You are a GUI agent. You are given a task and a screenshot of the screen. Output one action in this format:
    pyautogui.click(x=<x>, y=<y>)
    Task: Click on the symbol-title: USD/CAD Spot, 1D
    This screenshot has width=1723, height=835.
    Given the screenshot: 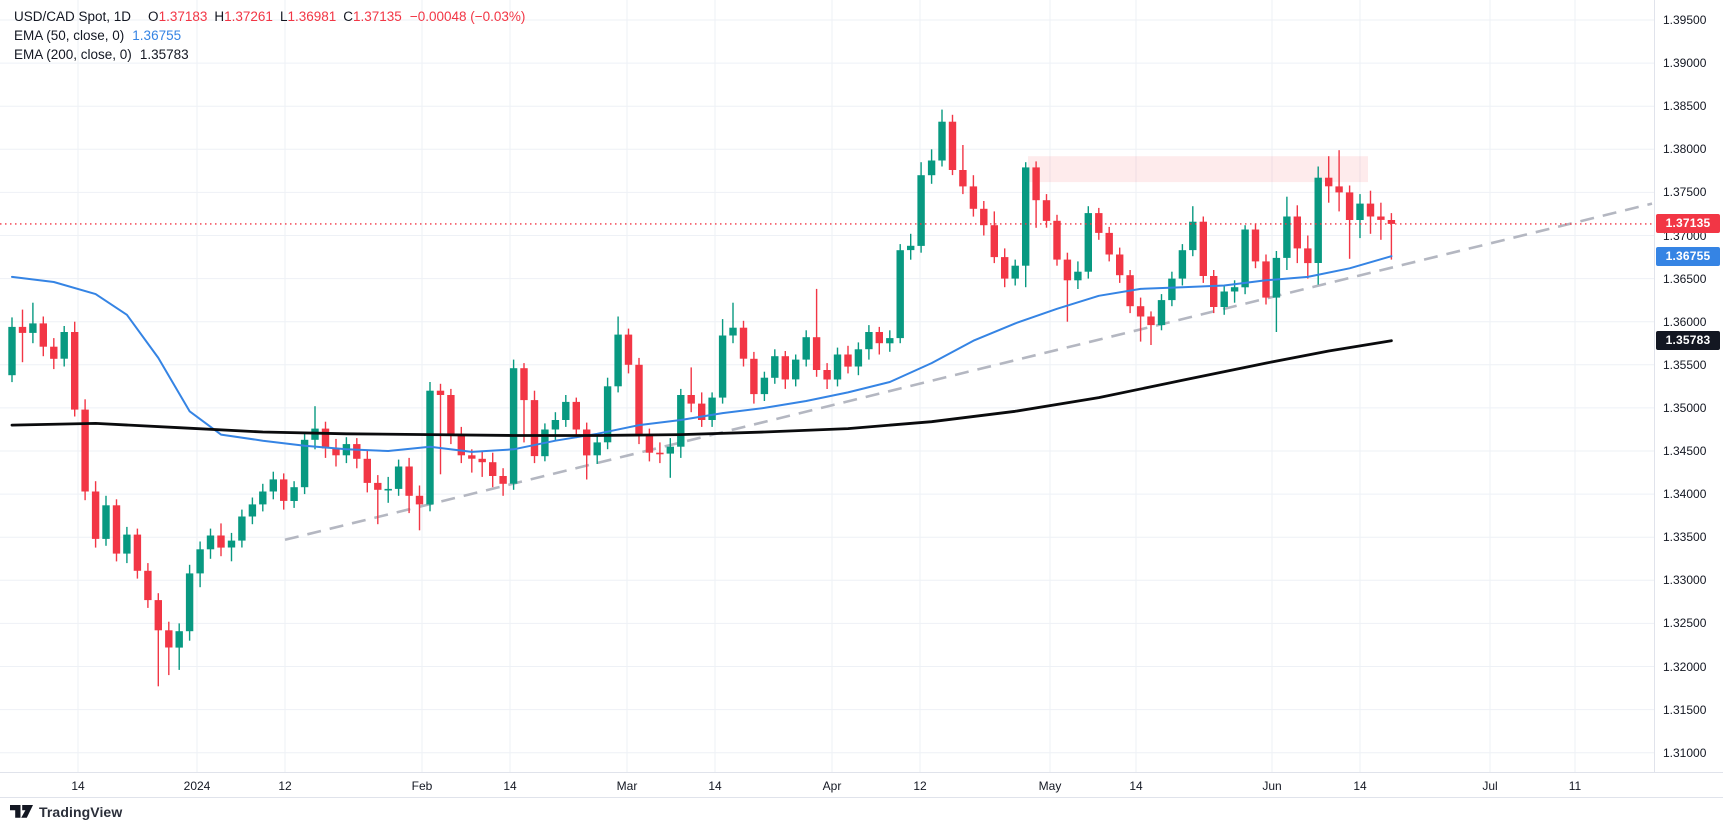 What is the action you would take?
    pyautogui.click(x=73, y=16)
    